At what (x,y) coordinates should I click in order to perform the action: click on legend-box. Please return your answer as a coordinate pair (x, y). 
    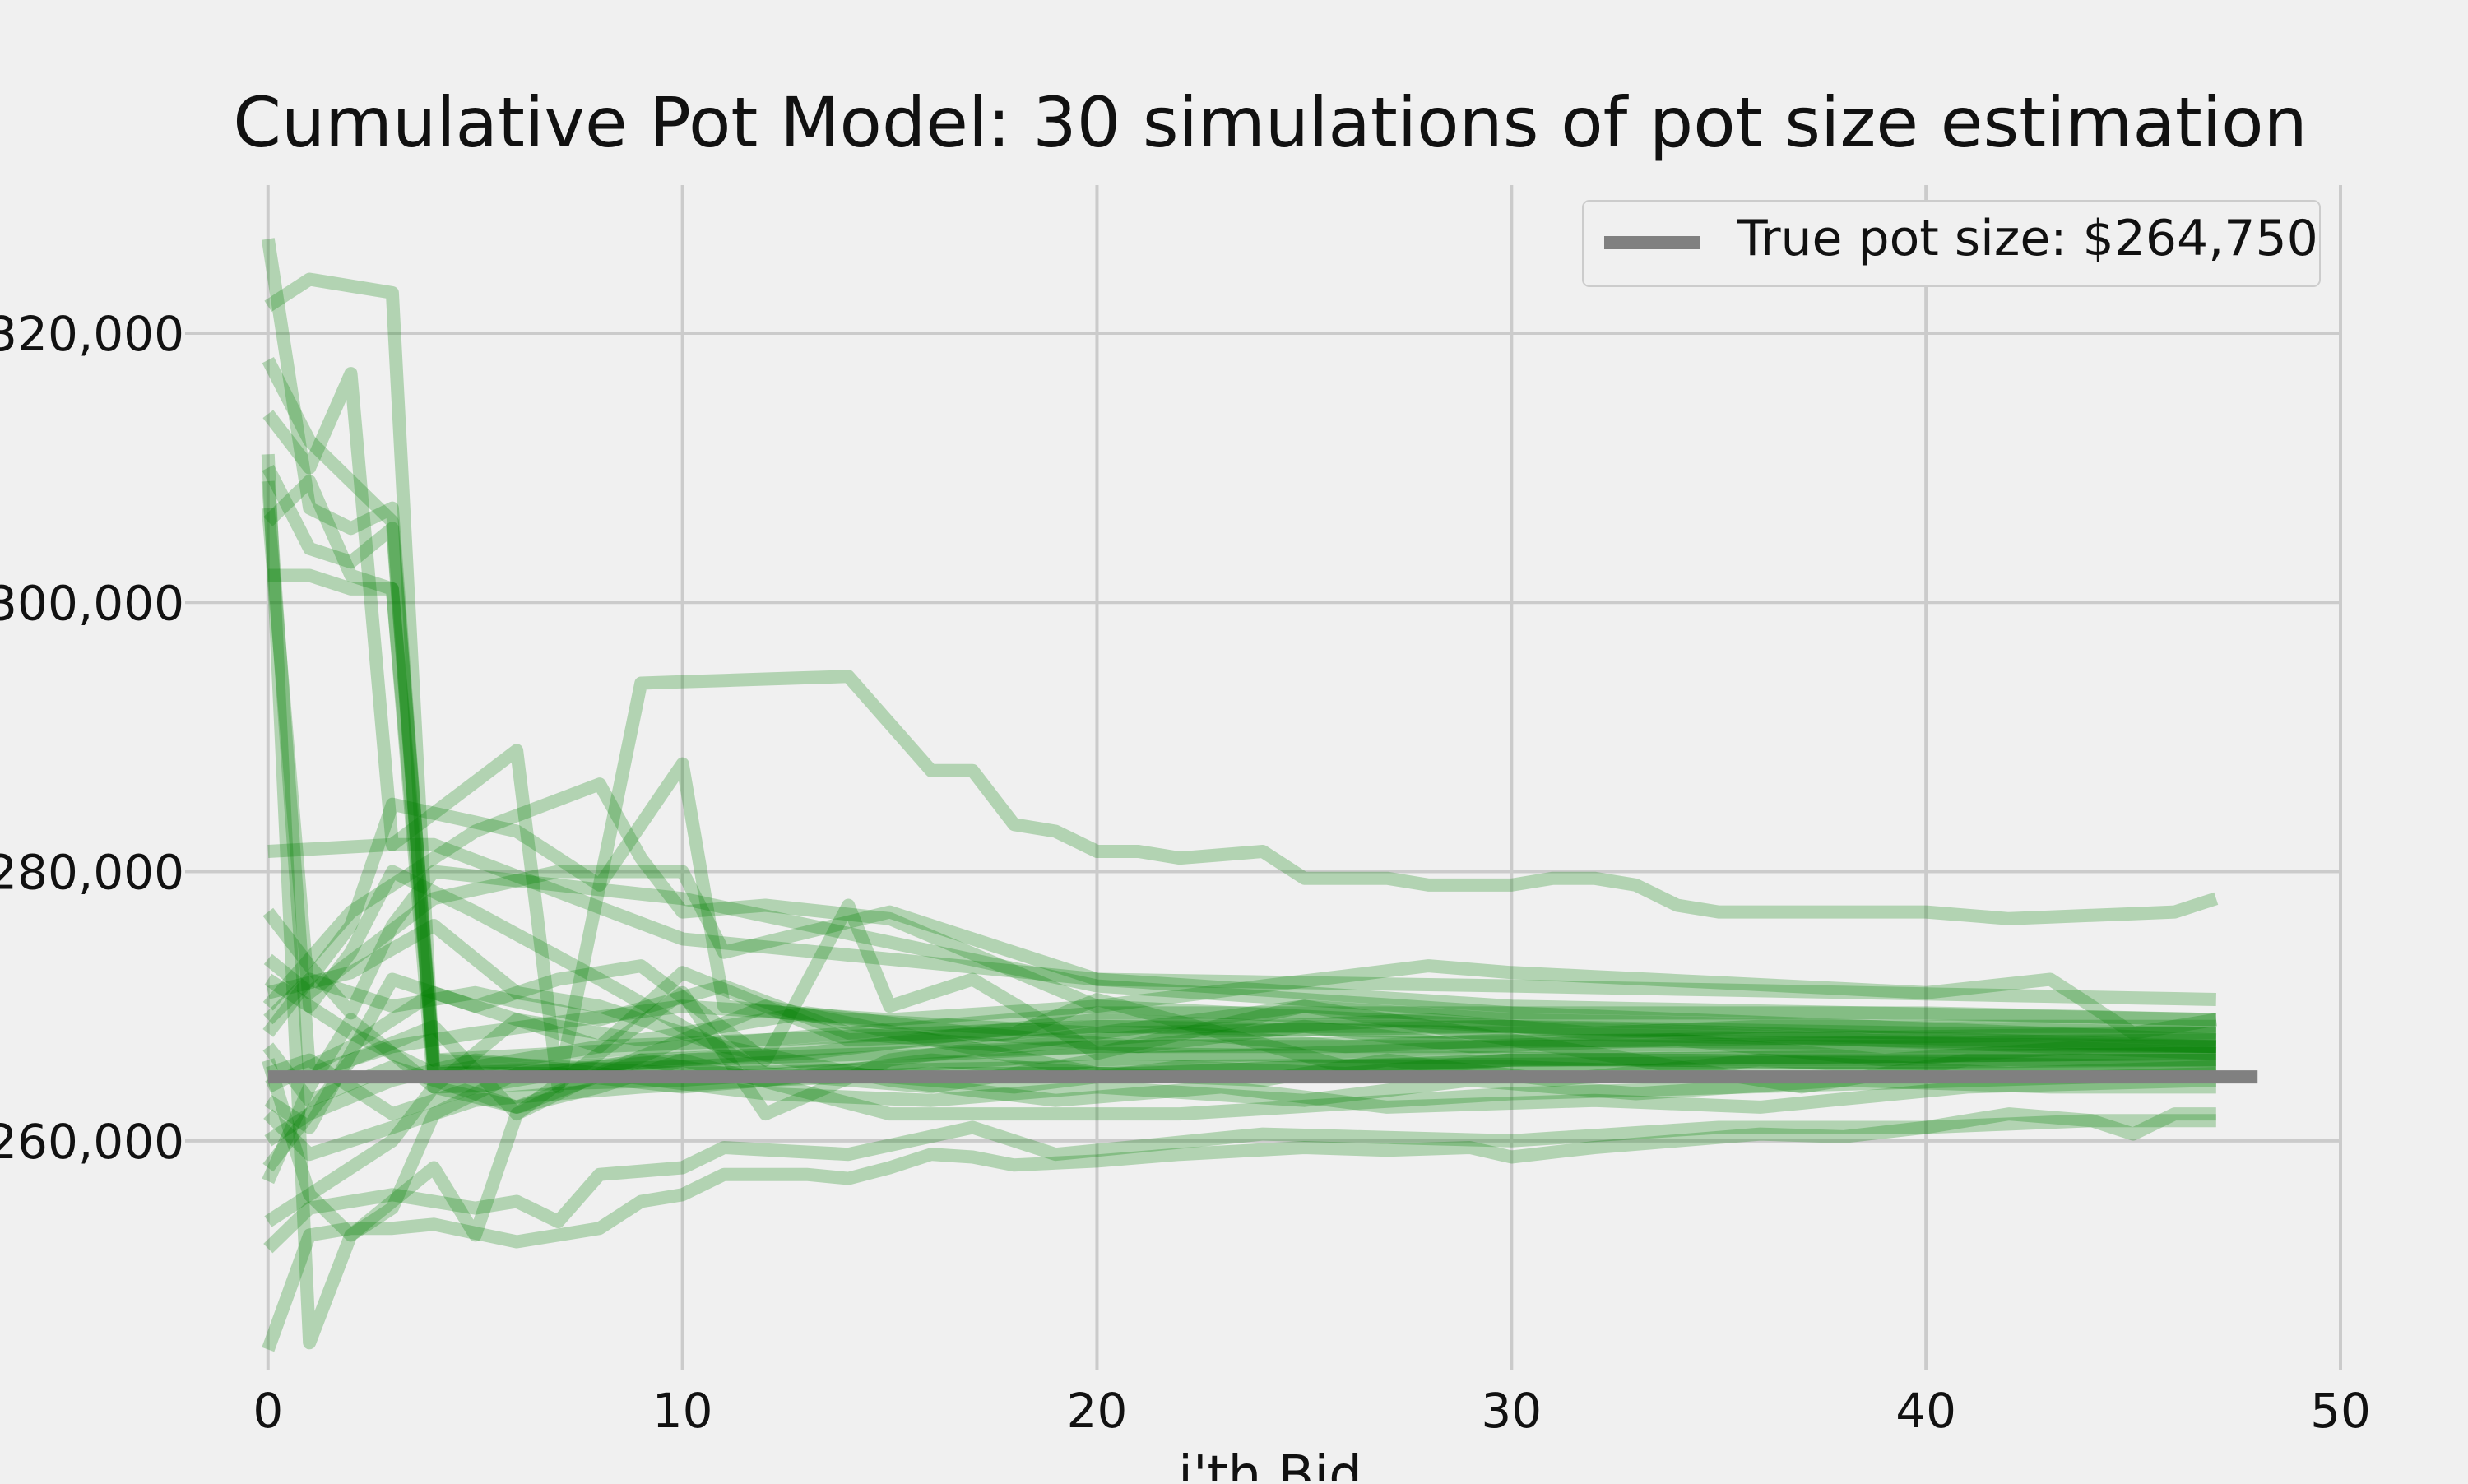
    Looking at the image, I should click on (1951, 243).